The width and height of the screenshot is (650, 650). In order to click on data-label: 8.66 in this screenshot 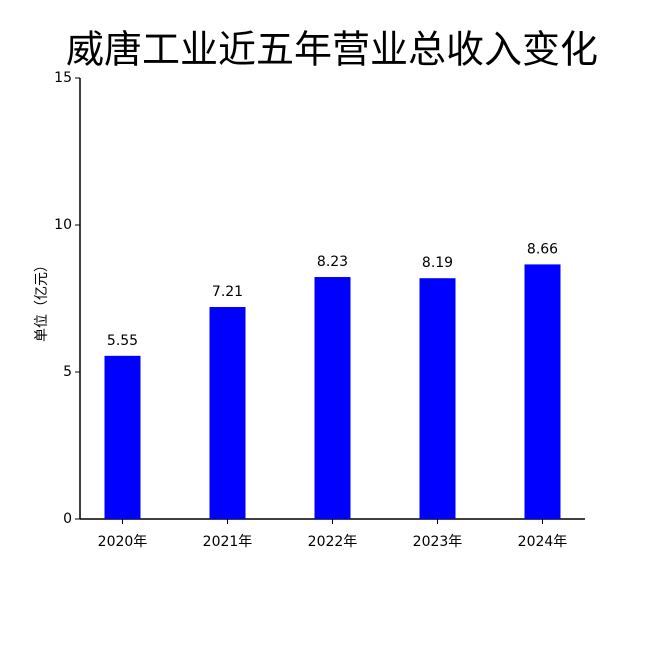, I will do `click(542, 249)`.